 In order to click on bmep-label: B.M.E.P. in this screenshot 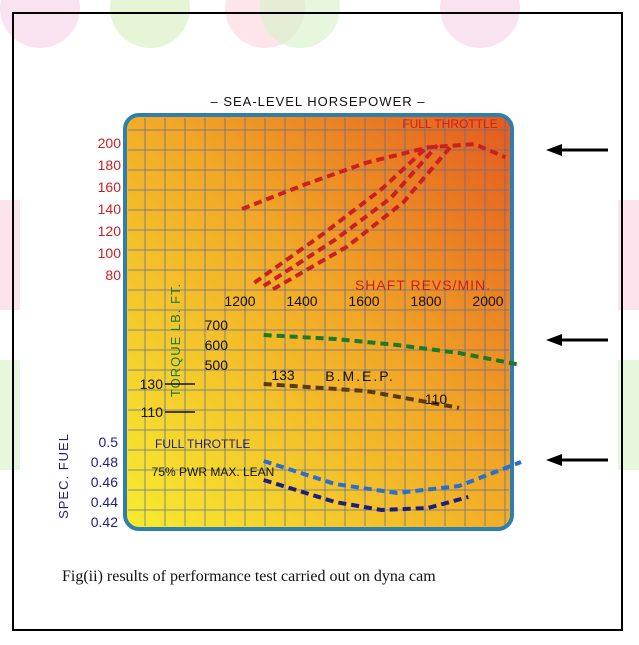, I will do `click(359, 376)`.